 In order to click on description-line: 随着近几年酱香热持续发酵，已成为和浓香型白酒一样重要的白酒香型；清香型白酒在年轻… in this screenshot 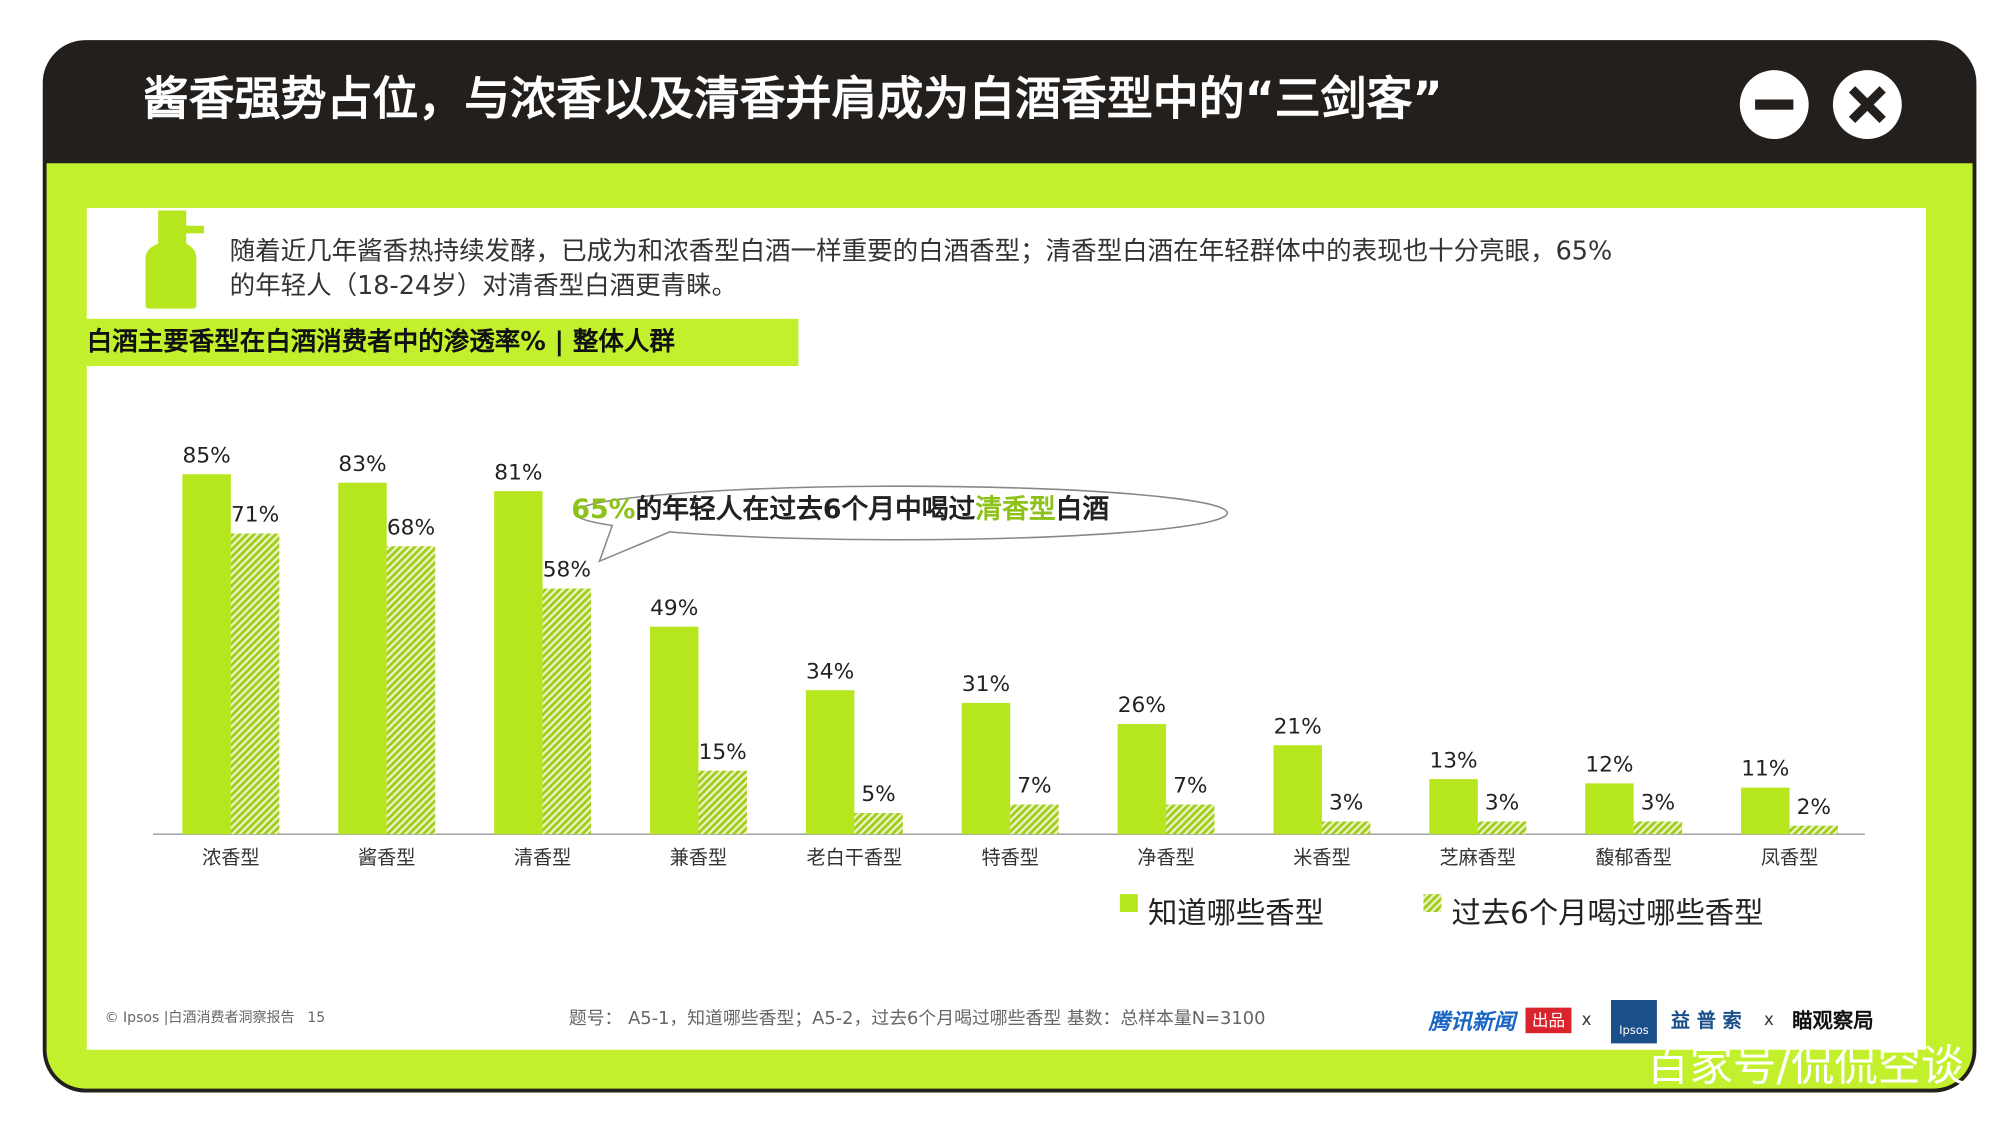, I will do `click(921, 252)`.